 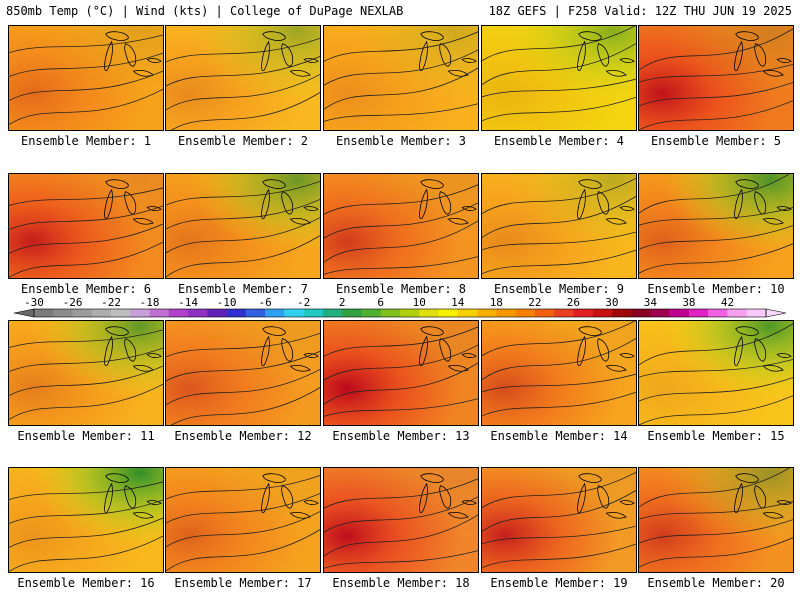 I want to click on ensemble-member-label: Ensemble Member: 2, so click(x=243, y=141).